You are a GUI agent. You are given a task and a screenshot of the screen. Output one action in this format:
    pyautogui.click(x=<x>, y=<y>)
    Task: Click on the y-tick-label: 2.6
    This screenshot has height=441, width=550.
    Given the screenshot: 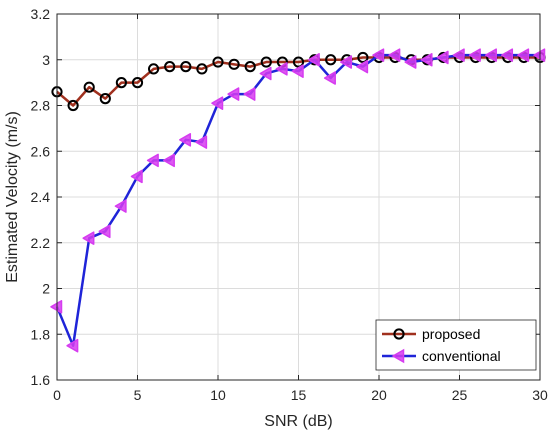 What is the action you would take?
    pyautogui.click(x=41, y=151)
    